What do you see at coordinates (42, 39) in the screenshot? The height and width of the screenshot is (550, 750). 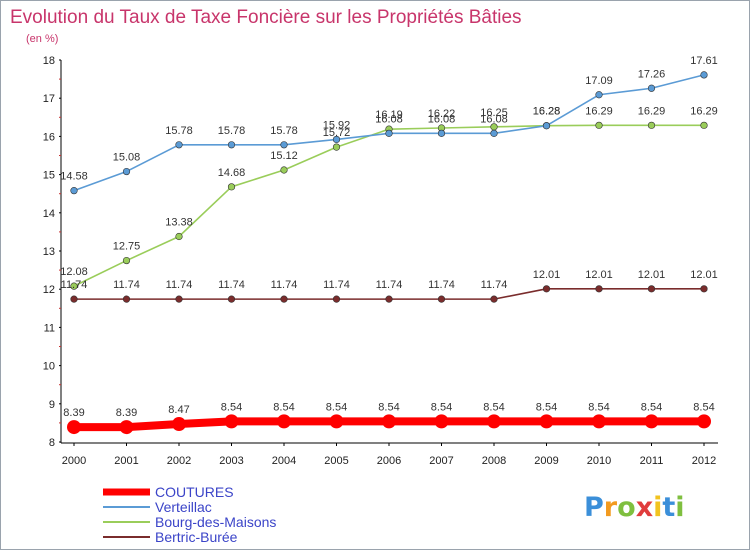 I see `chart-subtitle: (en %)` at bounding box center [42, 39].